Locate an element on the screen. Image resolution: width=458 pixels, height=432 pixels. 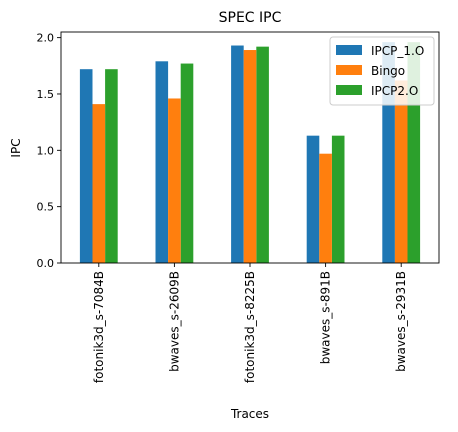
y-tick-label-1: 0.5 is located at coordinates (46, 207).